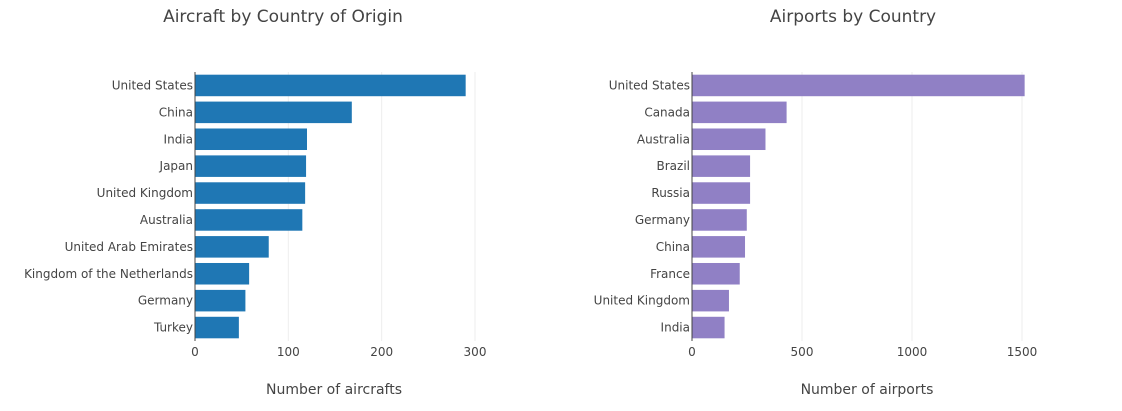 The width and height of the screenshot is (1122, 411). I want to click on airports-category-label-united-kingdom: United Kingdom, so click(642, 301).